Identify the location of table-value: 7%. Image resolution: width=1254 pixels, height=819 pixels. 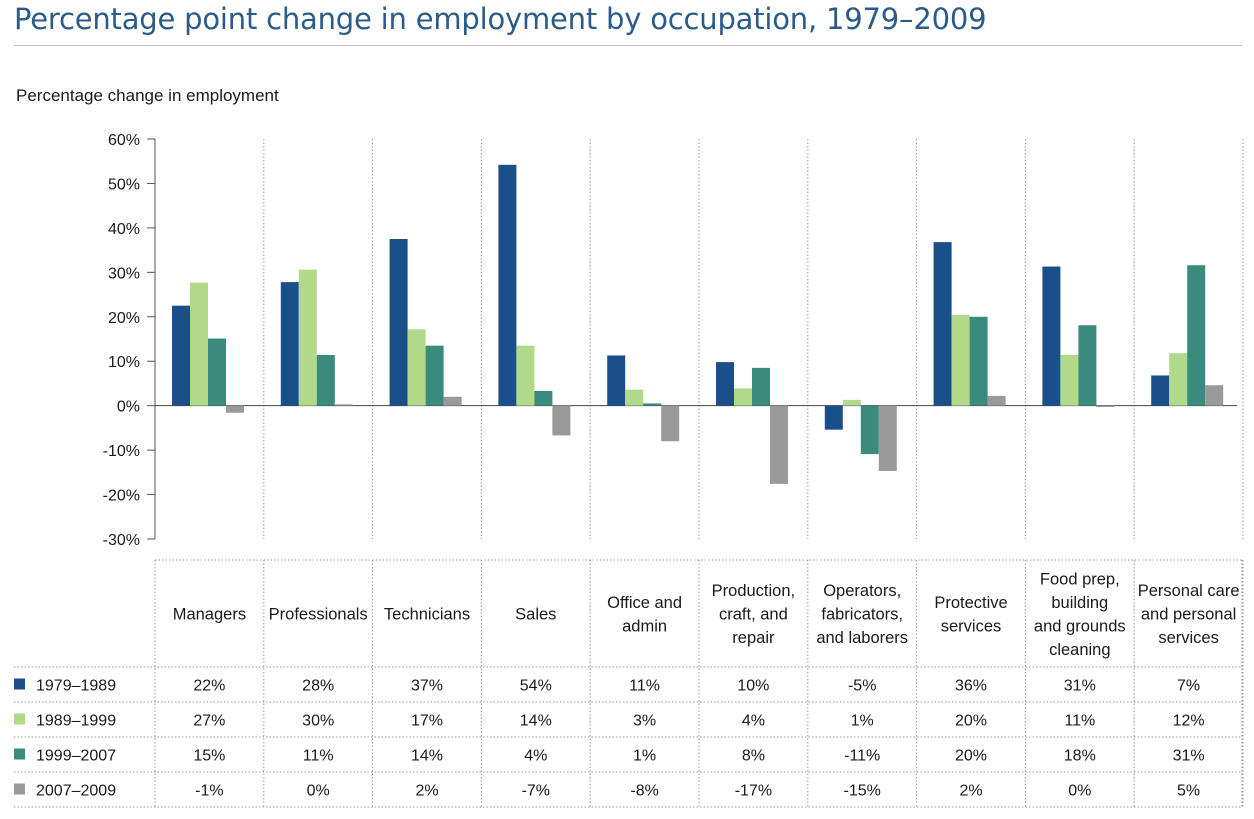
(1188, 686).